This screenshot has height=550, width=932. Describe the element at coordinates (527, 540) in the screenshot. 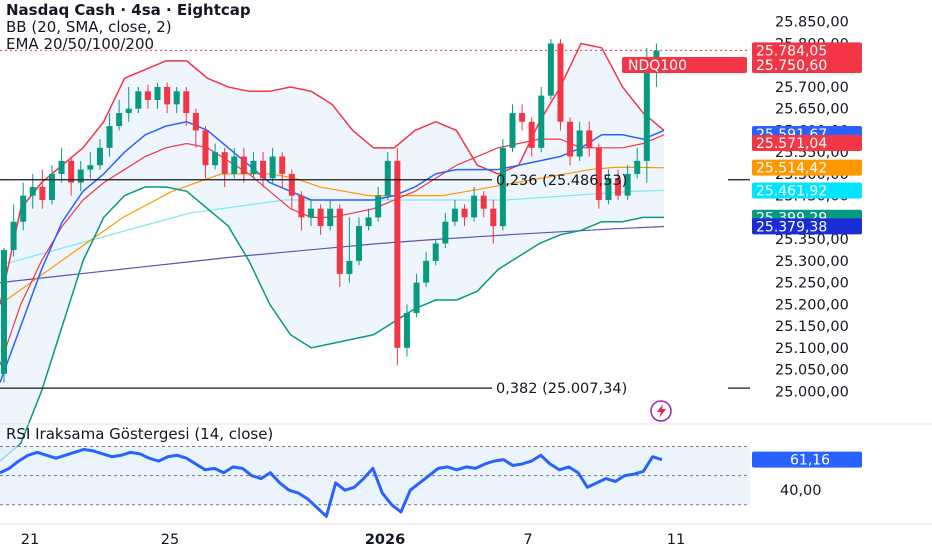

I see `x-tick-label: 7` at that location.